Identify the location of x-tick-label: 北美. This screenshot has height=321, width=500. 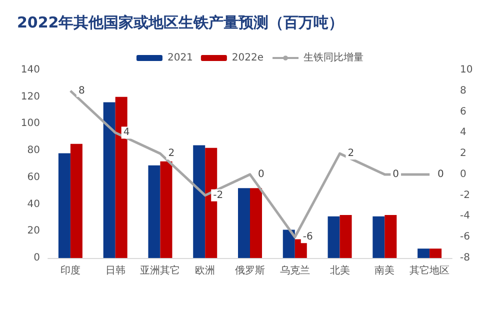
(340, 270).